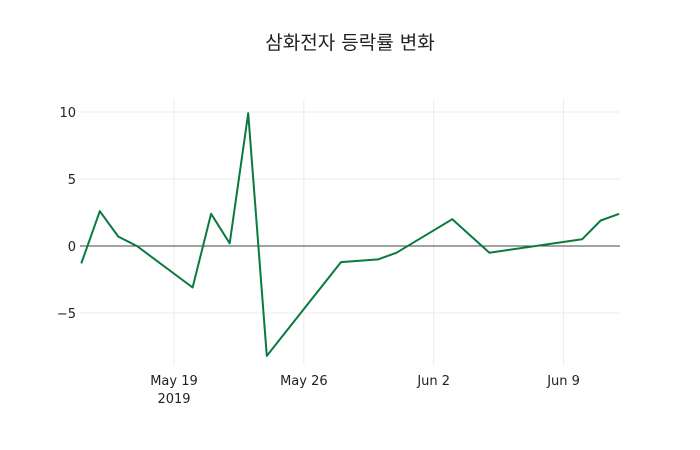 Image resolution: width=700 pixels, height=450 pixels. I want to click on chart-title: 삼화전자 등락률 변화, so click(350, 43).